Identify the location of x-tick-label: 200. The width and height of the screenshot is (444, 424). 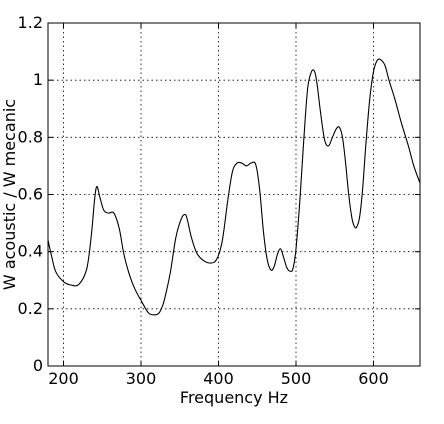
(63, 378).